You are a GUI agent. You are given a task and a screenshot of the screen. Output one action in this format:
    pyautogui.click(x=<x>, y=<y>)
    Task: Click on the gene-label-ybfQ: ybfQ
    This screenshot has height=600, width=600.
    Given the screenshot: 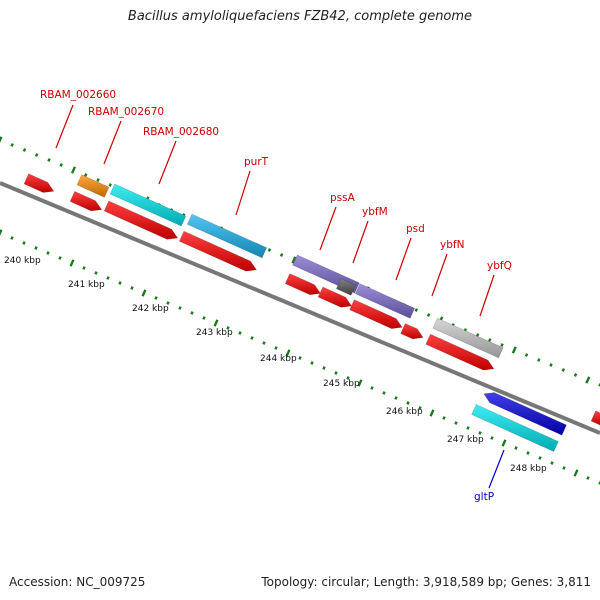 What is the action you would take?
    pyautogui.click(x=499, y=266)
    